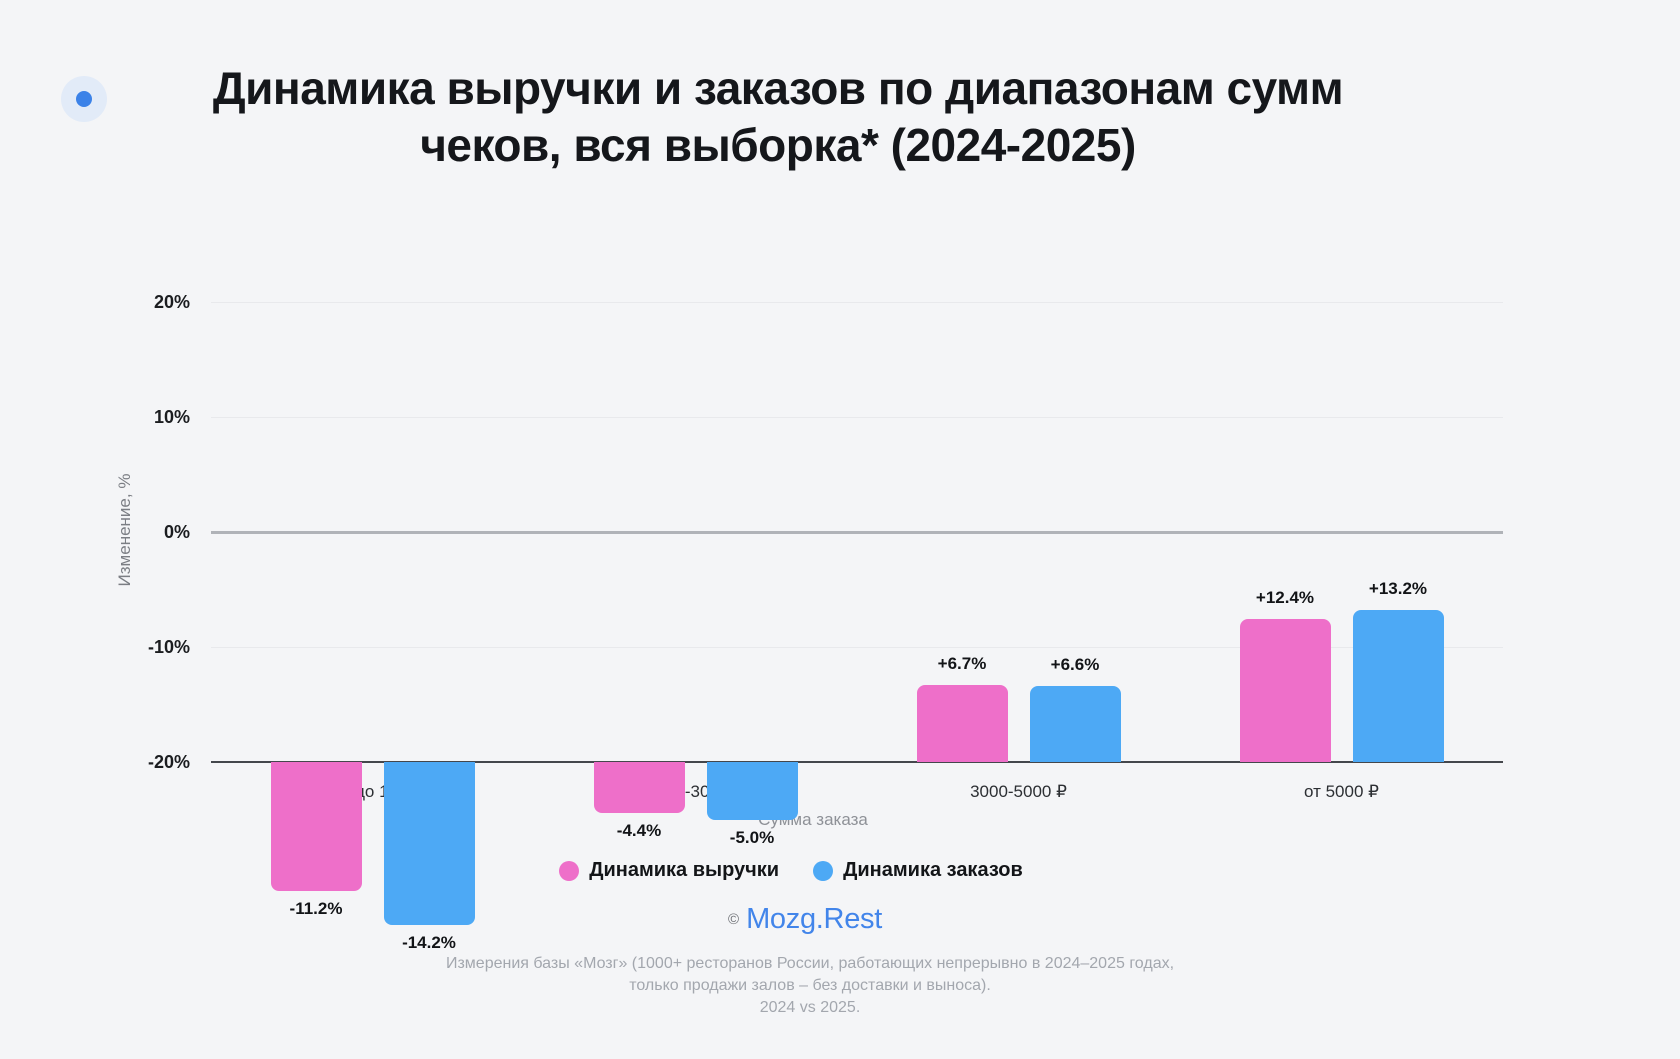 The width and height of the screenshot is (1680, 1059). I want to click on y-tick-label: 0%, so click(176, 532).